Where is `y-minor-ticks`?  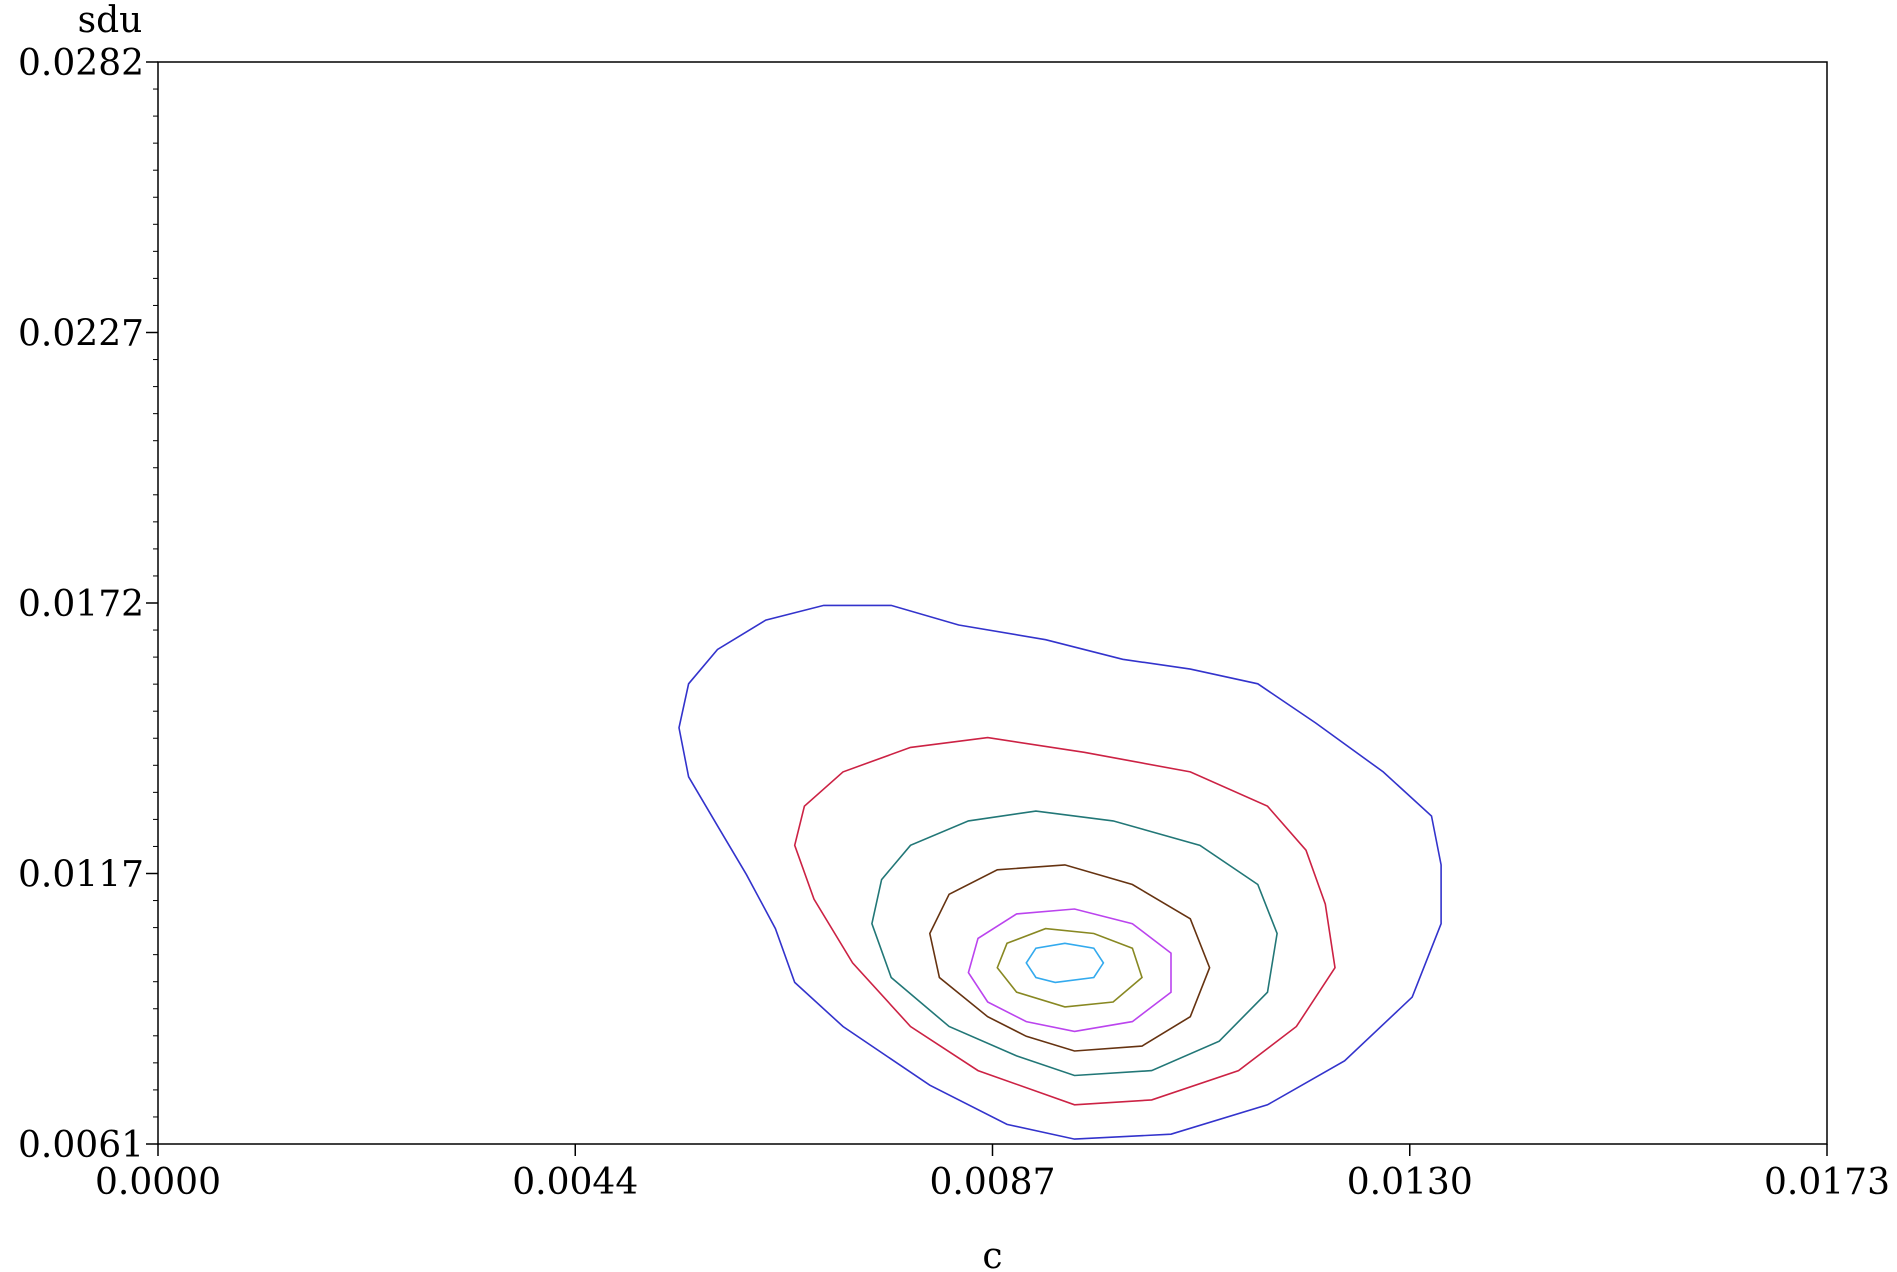
y-minor-ticks is located at coordinates (155, 603).